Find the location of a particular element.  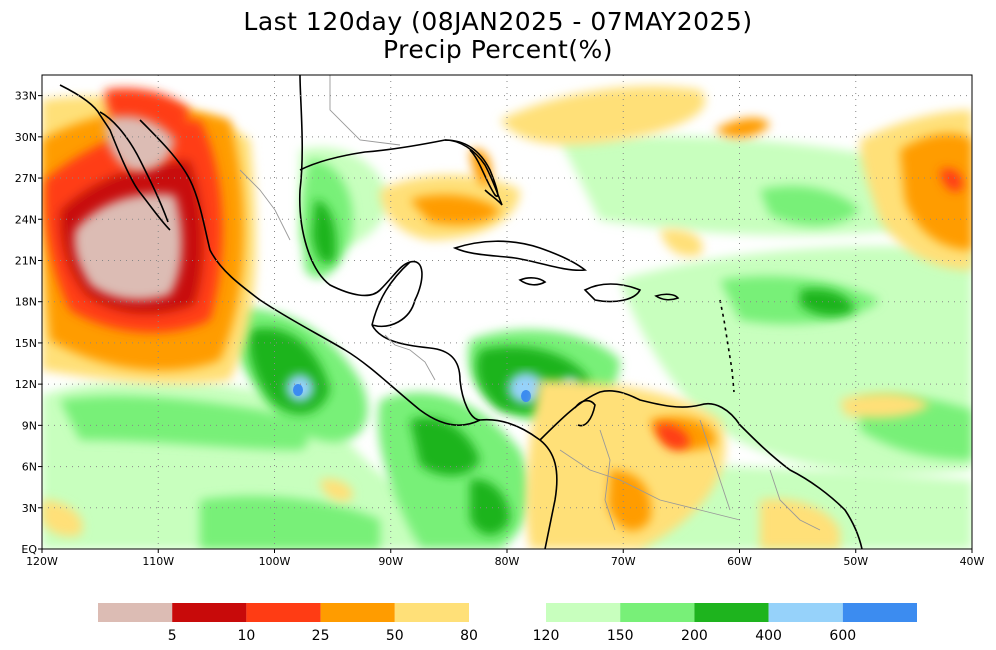

lat-tick-label: 27N is located at coordinates (26, 178).